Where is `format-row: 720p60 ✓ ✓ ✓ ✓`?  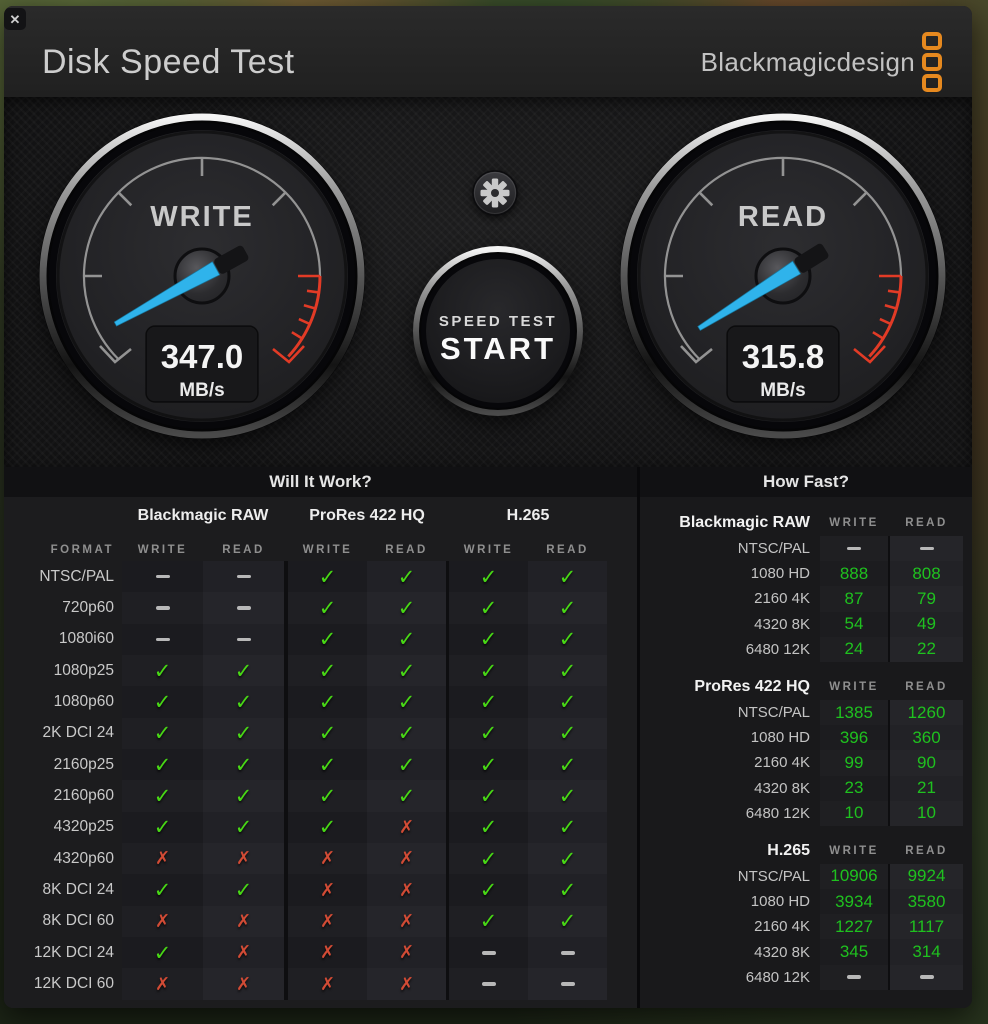
format-row: 720p60 ✓ ✓ ✓ ✓ is located at coordinates (320, 608).